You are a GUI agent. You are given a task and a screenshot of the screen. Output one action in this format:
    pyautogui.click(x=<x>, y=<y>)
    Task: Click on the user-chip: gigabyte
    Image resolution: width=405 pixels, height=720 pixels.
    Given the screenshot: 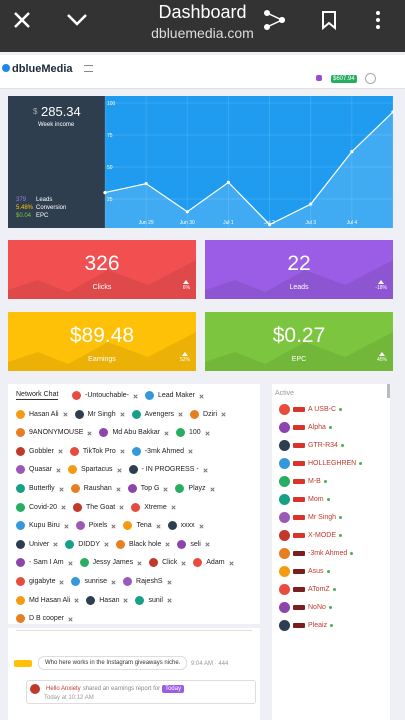 What is the action you would take?
    pyautogui.click(x=39, y=581)
    